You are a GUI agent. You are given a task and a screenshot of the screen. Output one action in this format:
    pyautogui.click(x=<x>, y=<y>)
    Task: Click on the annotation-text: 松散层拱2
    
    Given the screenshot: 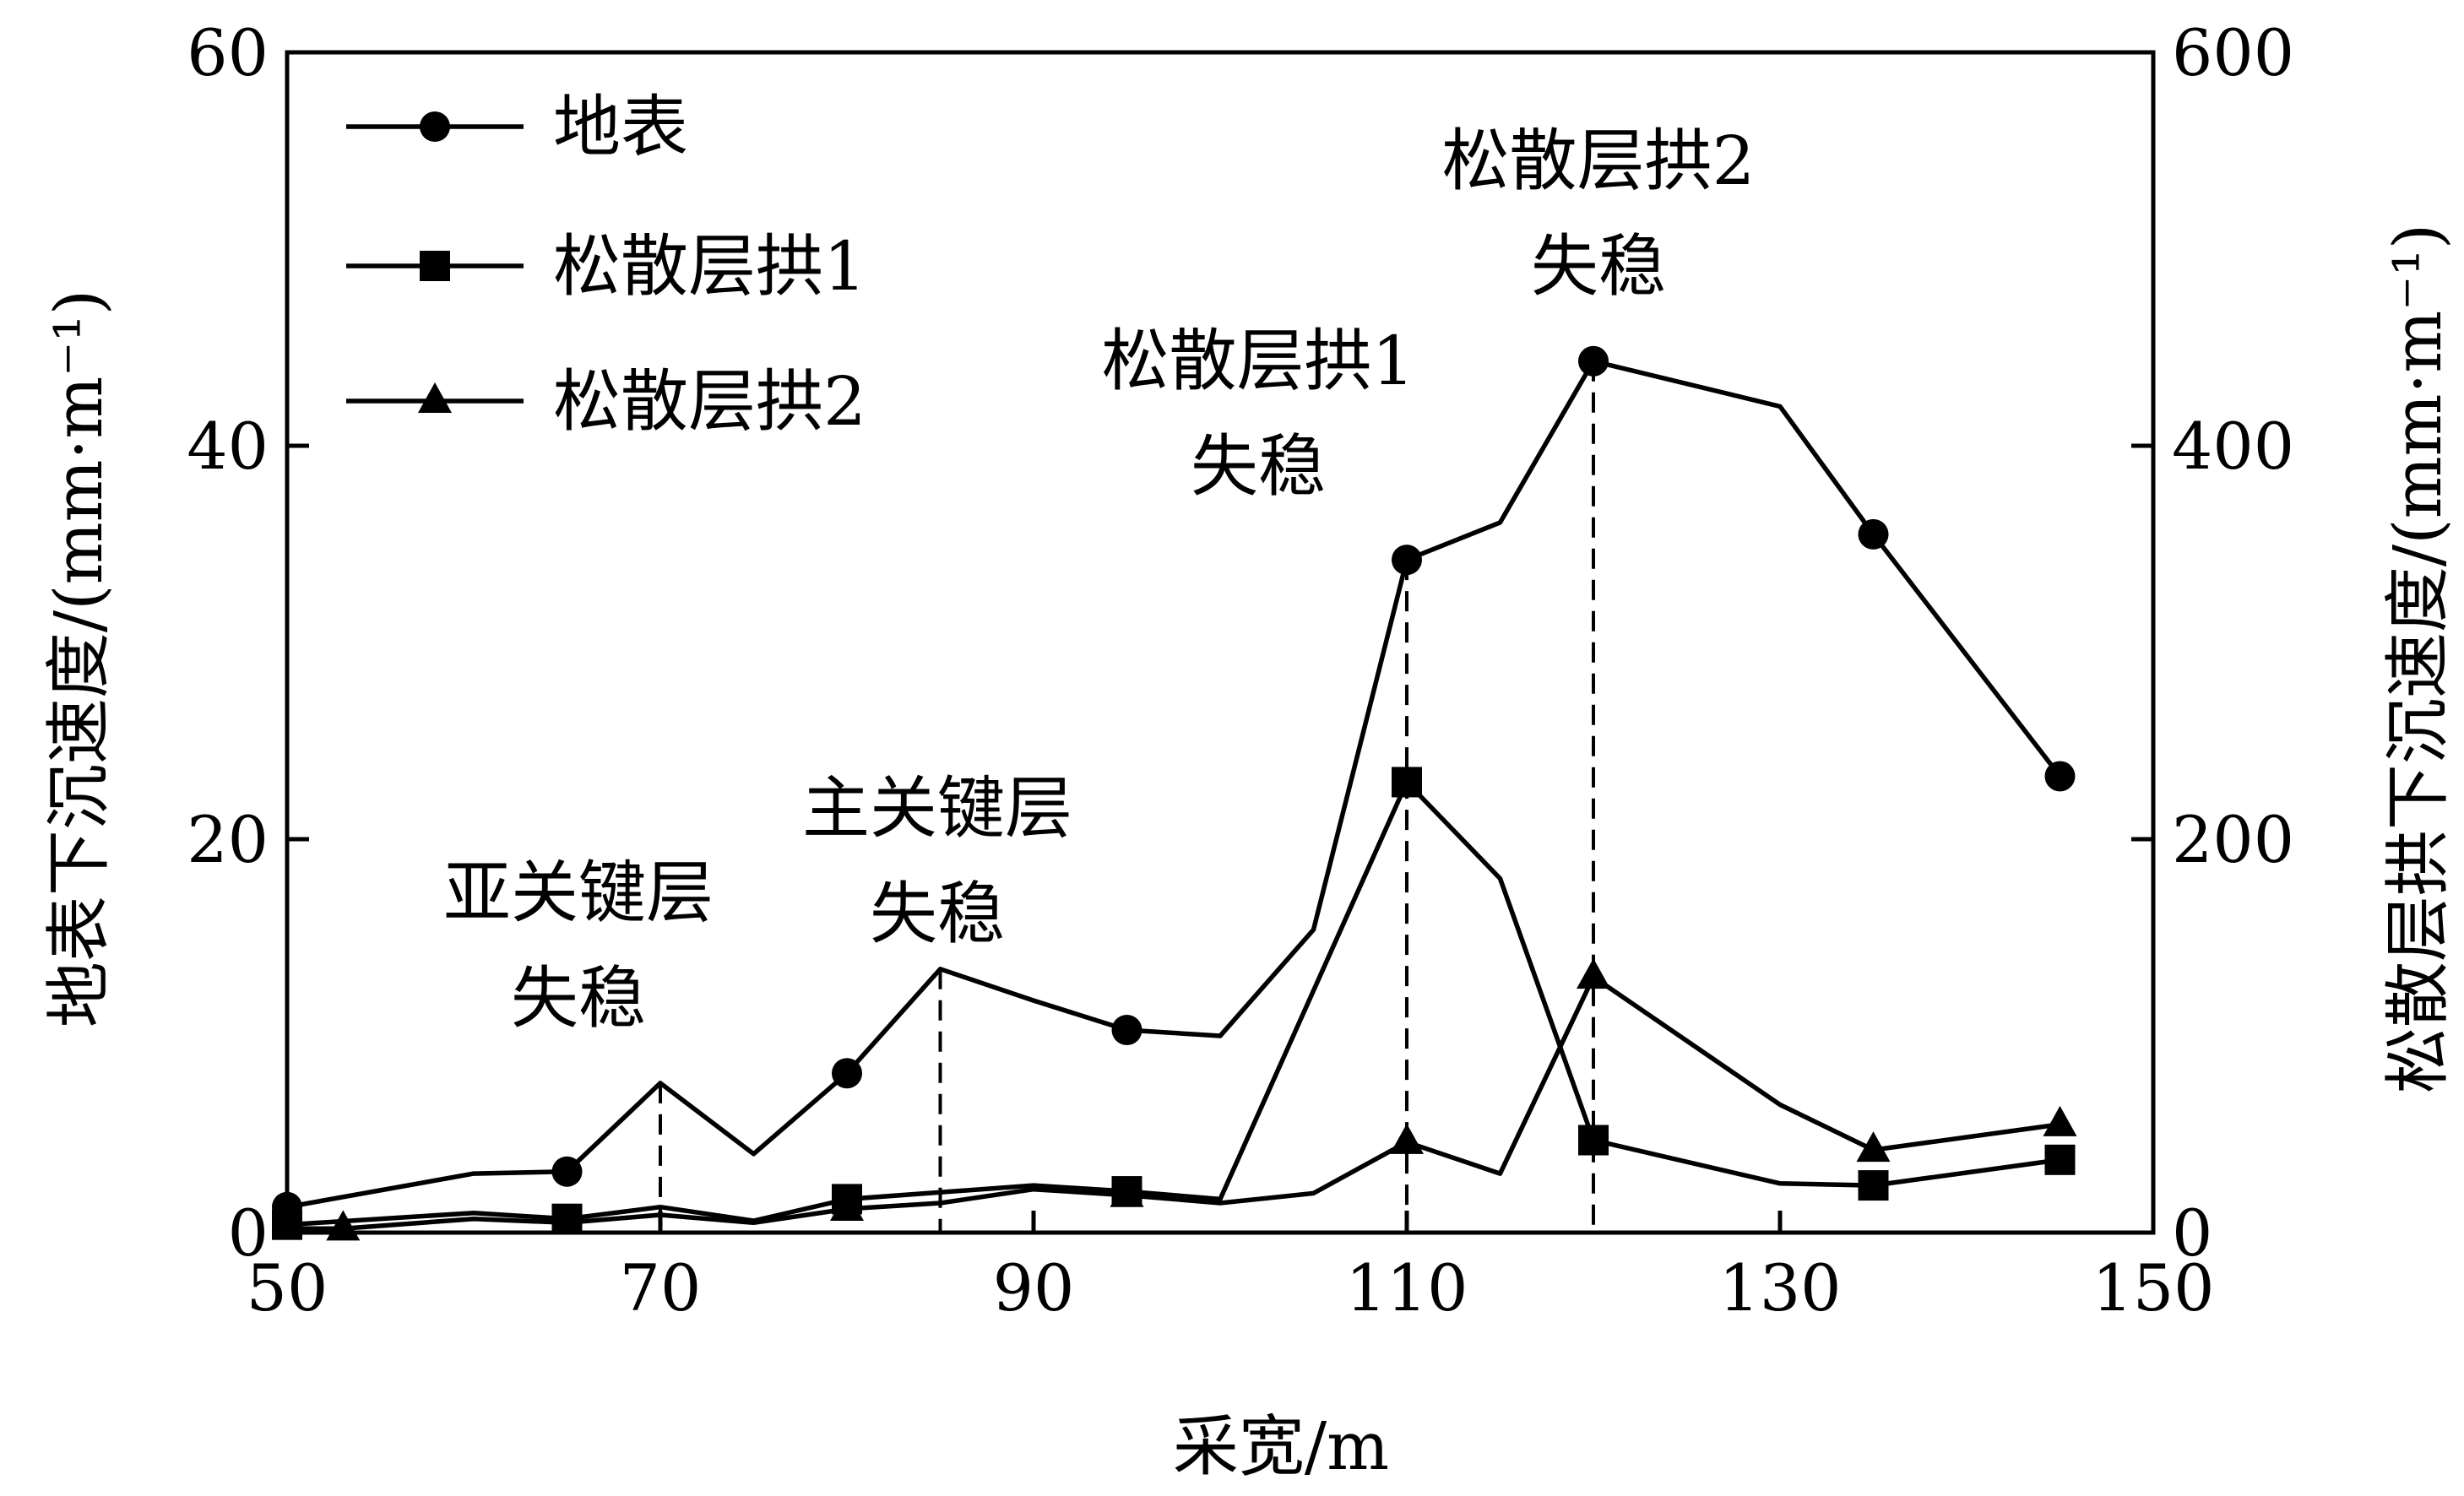 What is the action you would take?
    pyautogui.click(x=1599, y=161)
    